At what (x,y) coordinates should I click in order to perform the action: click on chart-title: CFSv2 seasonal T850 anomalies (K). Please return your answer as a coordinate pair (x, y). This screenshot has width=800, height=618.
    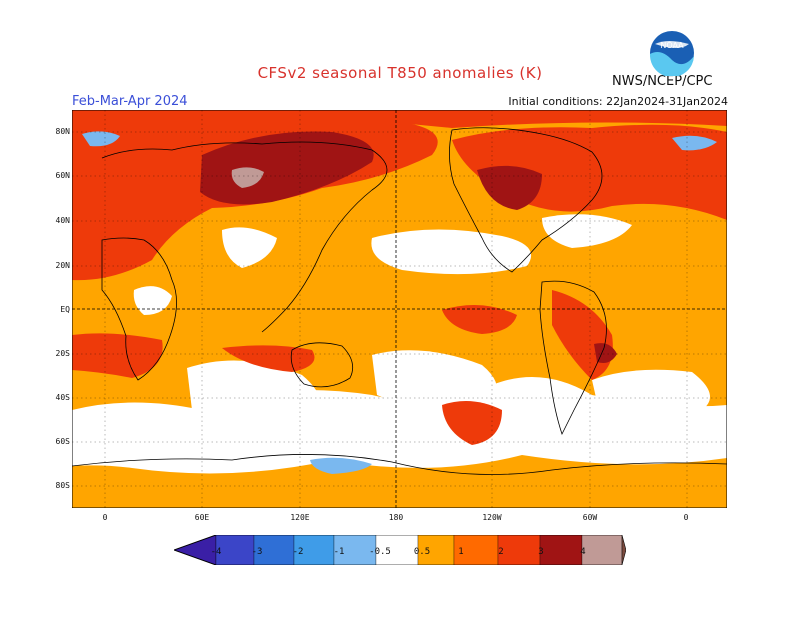
    Looking at the image, I should click on (400, 73).